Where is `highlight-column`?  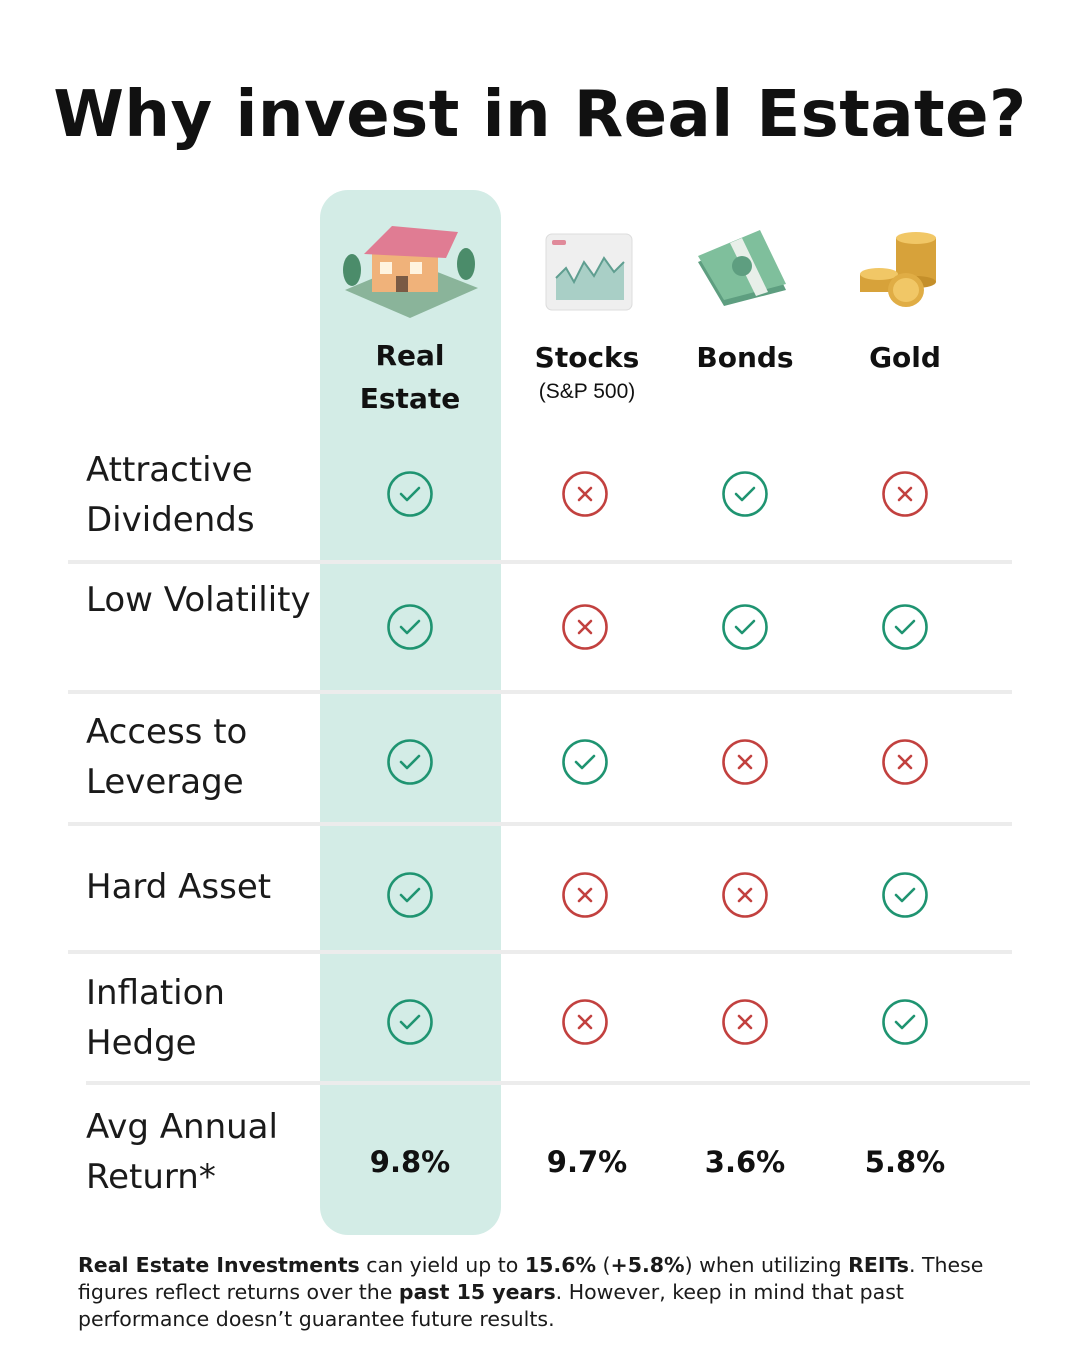
highlight-column is located at coordinates (410, 712).